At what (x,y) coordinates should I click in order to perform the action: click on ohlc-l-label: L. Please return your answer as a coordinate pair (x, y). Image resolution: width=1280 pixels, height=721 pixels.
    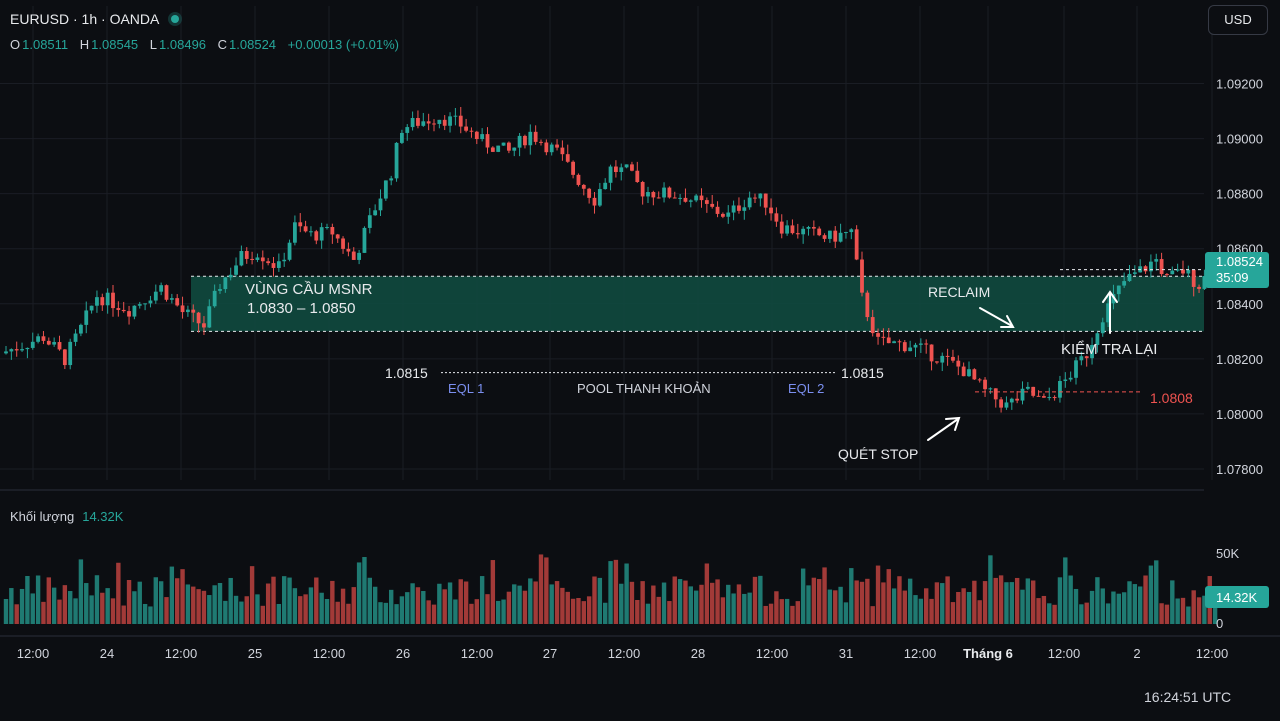
    Looking at the image, I should click on (153, 44).